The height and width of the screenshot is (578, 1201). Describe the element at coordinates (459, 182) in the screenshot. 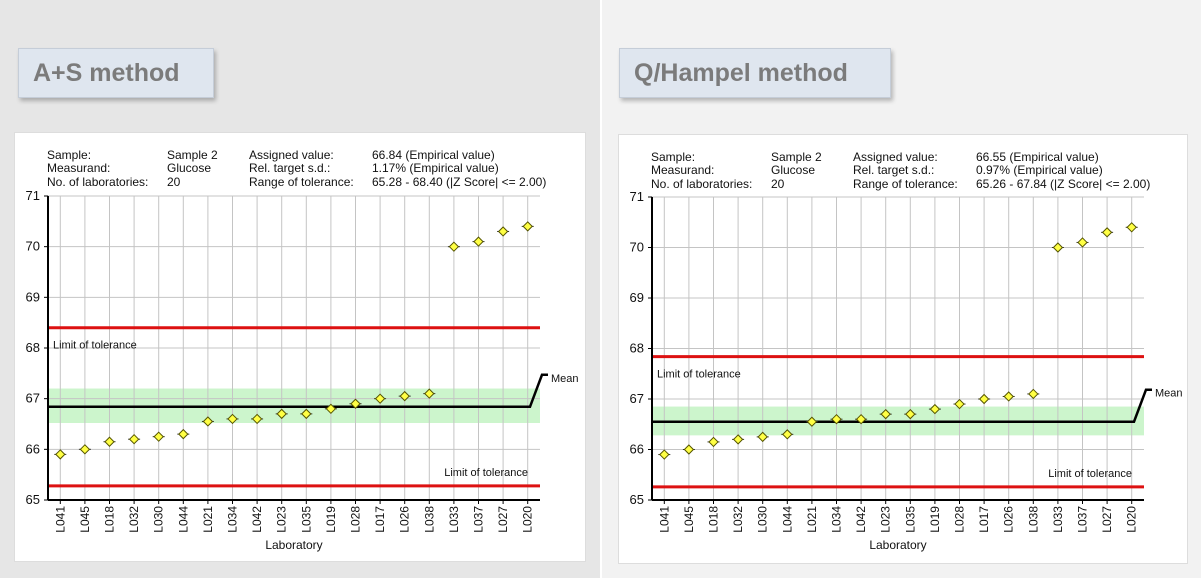

I see `range-value: 65.28 - 68.40 (|Z Score| <= 2.00)` at that location.